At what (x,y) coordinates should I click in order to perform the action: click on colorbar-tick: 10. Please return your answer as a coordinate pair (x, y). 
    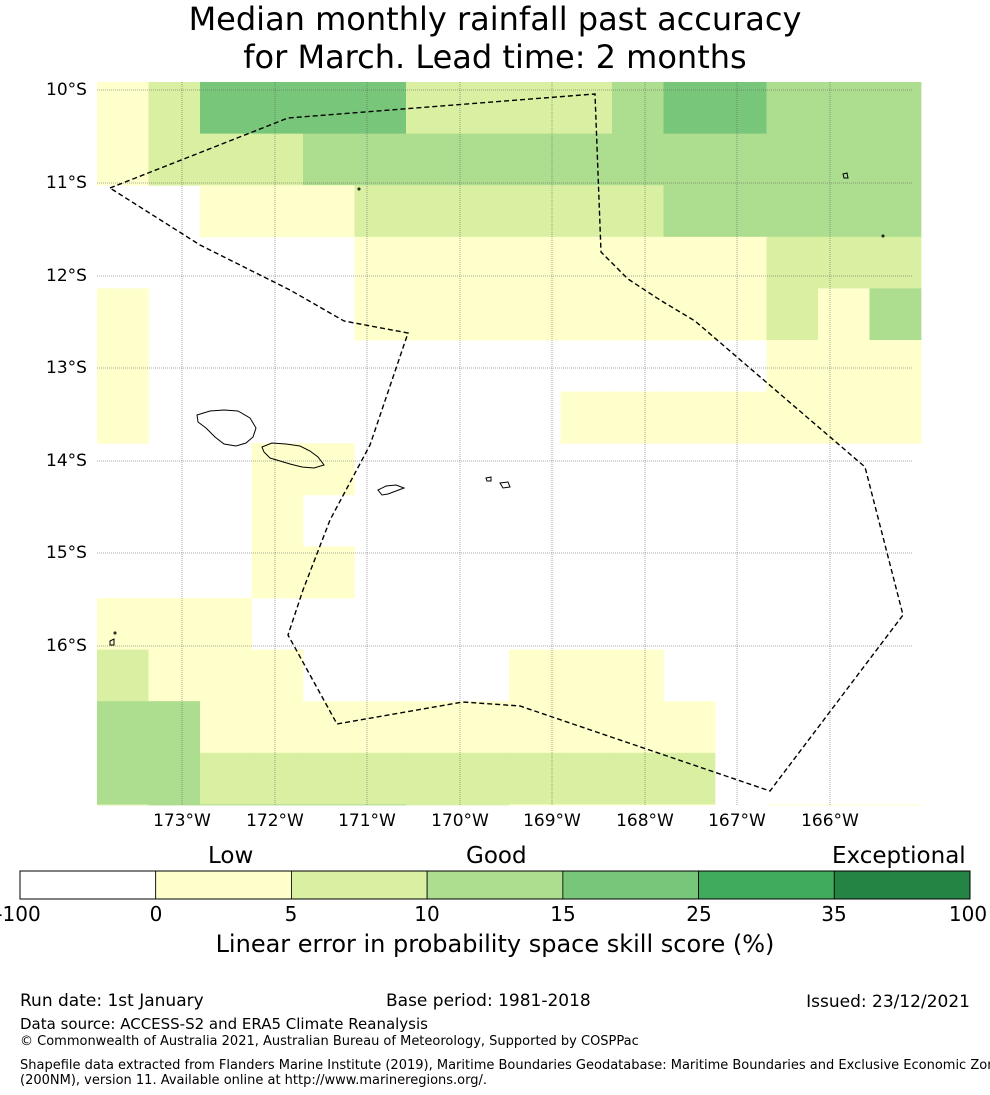
    Looking at the image, I should click on (427, 914).